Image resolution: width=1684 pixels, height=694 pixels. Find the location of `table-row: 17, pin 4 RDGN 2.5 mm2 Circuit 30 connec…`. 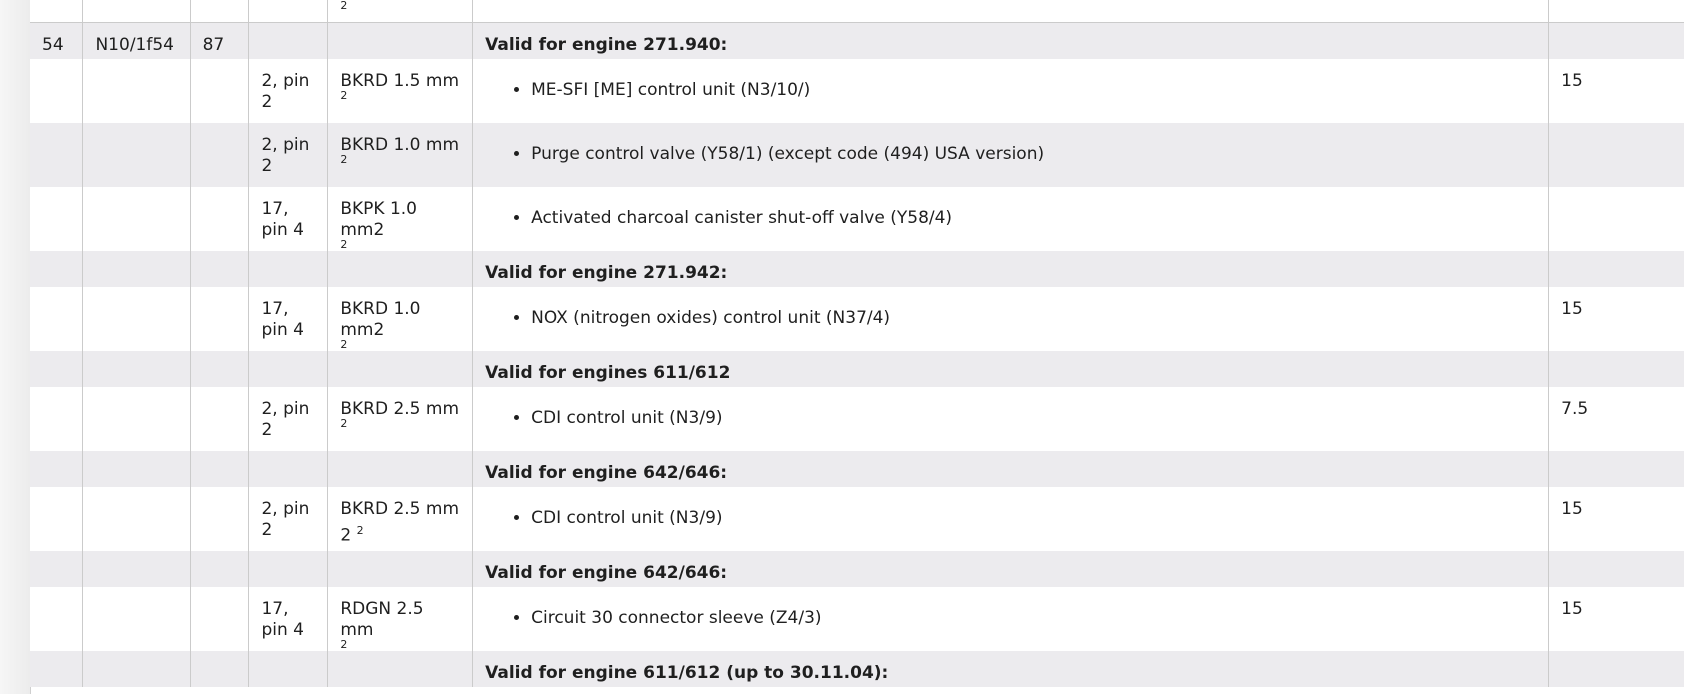

table-row: 17, pin 4 RDGN 2.5 mm2 Circuit 30 connec… is located at coordinates (857, 618).